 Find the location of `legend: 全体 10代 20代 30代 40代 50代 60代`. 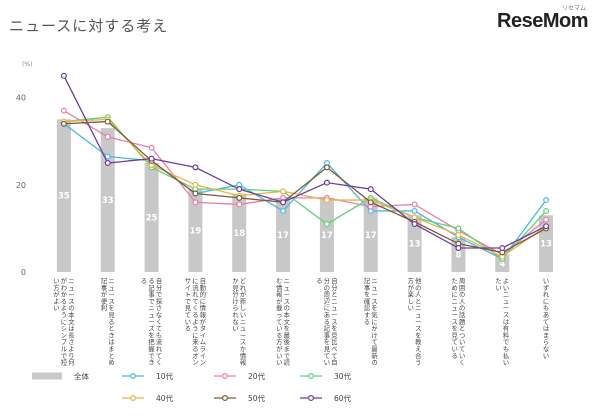

legend: 全体 10代 20代 30代 40代 50代 60代 is located at coordinates (192, 387).